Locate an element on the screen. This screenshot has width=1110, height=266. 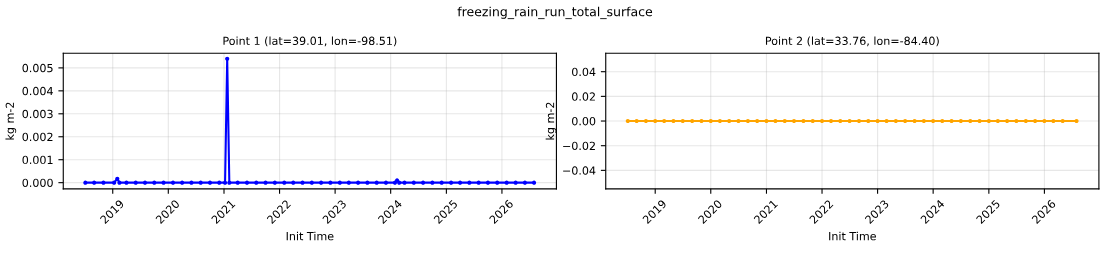
y-tick-label: 0.000 is located at coordinates (37, 183).